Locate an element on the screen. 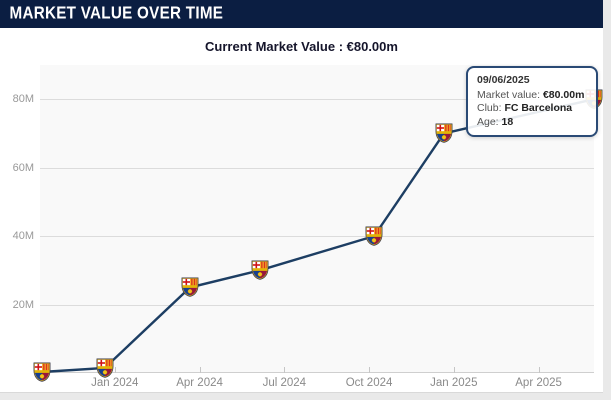 Image resolution: width=611 pixels, height=400 pixels. y-axis-label: 80M is located at coordinates (23, 99).